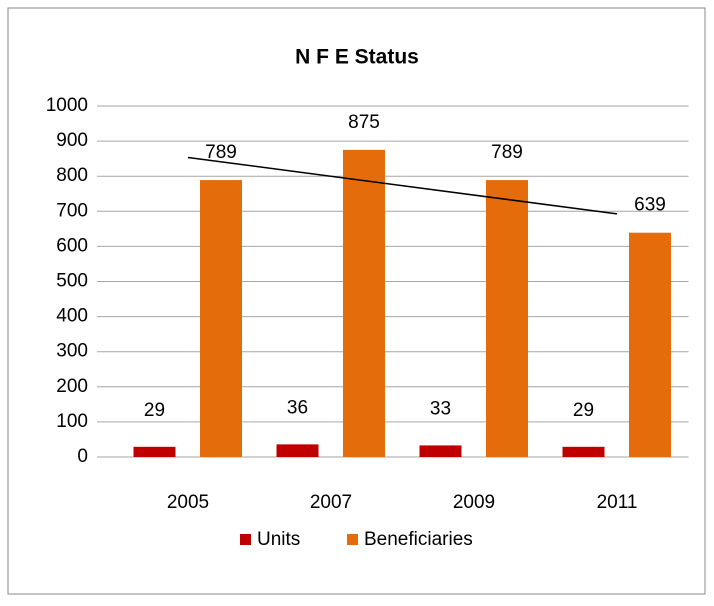 The height and width of the screenshot is (606, 714). Describe the element at coordinates (364, 122) in the screenshot. I see `data-label: 875` at that location.